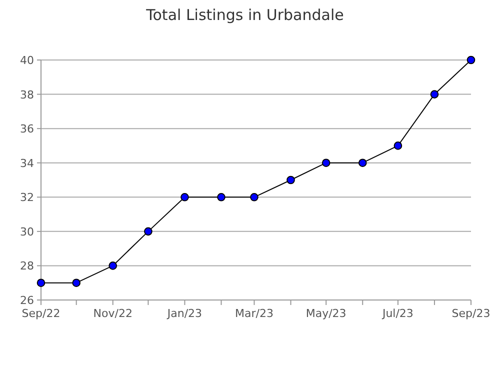 The height and width of the screenshot is (380, 490). I want to click on y-tick-label: 26, so click(27, 300).